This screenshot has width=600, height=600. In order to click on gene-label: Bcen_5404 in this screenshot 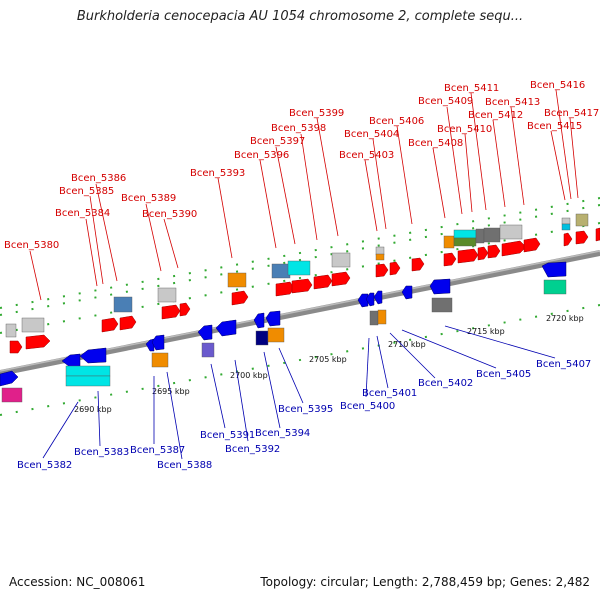, I will do `click(371, 134)`.